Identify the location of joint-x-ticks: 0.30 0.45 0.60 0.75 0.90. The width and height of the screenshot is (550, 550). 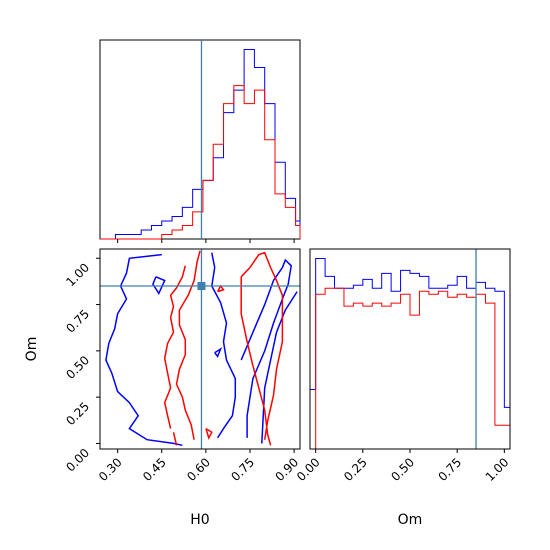
(198, 466).